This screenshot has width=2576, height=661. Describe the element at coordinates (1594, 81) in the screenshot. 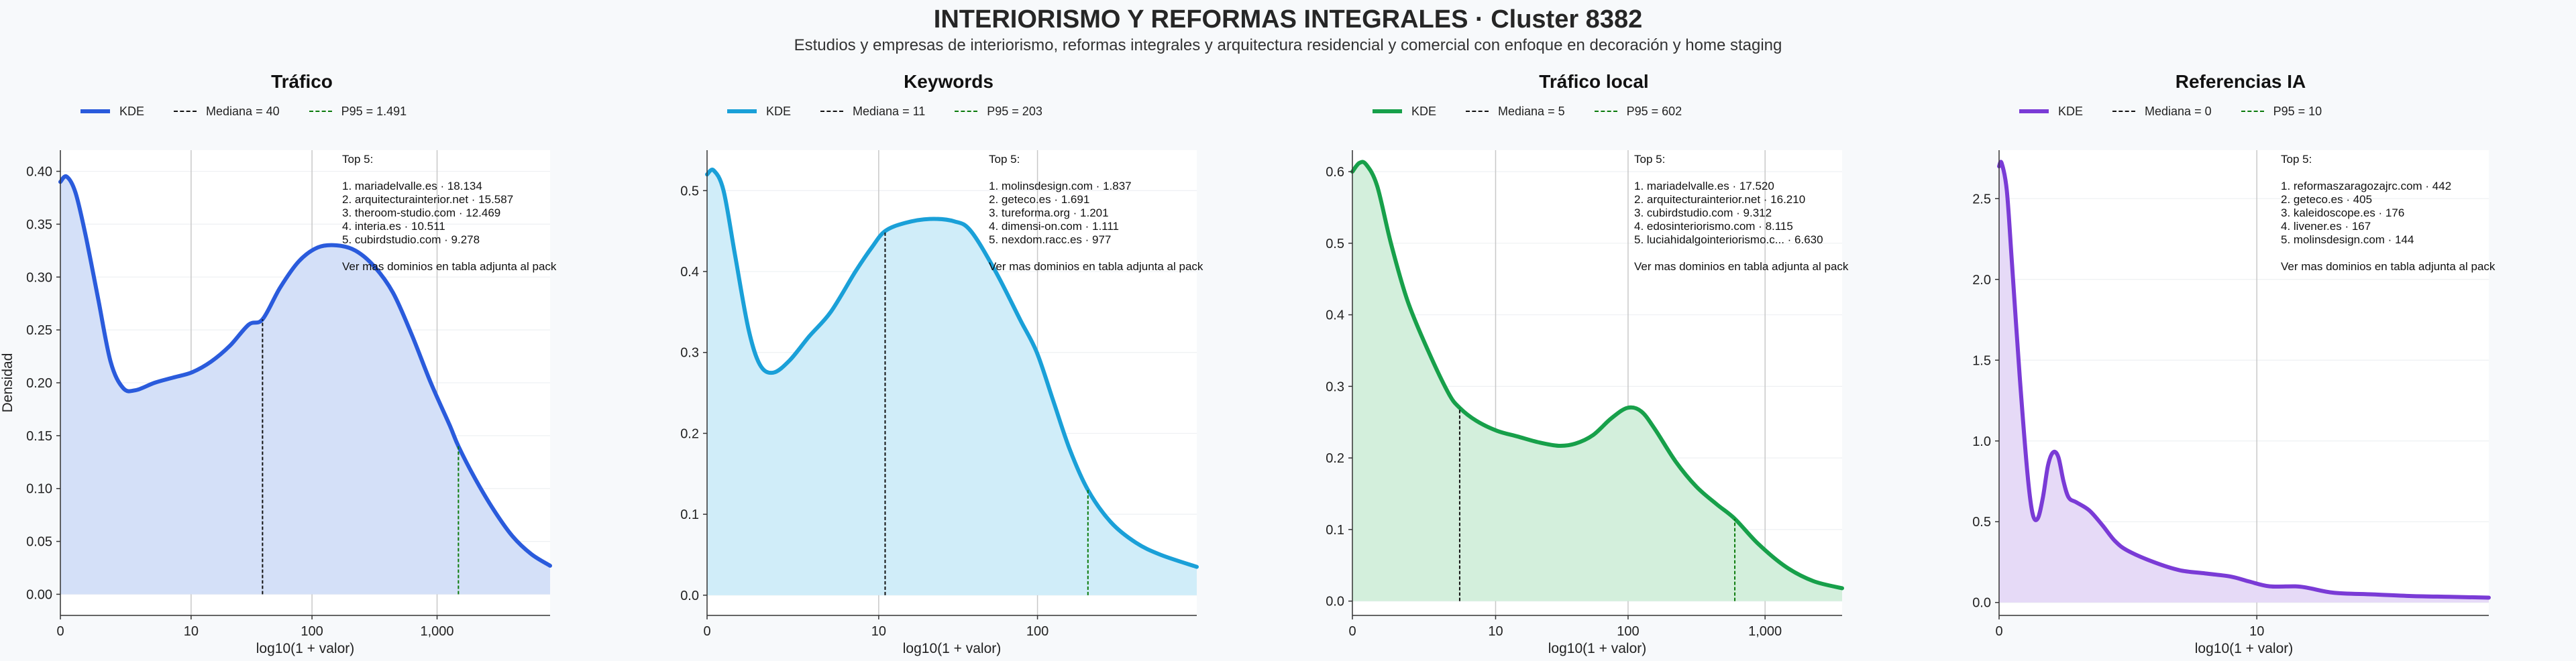

I see `panel-title: Tráfico local` at that location.